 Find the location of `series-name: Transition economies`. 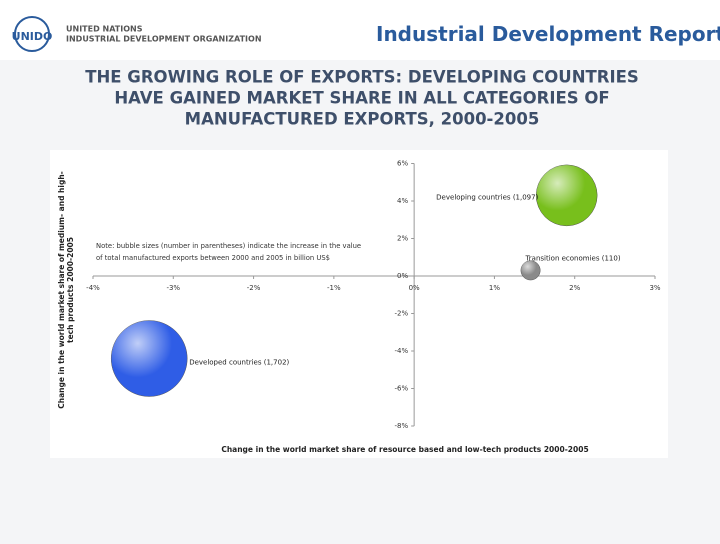

series-name: Transition economies is located at coordinates (562, 258).